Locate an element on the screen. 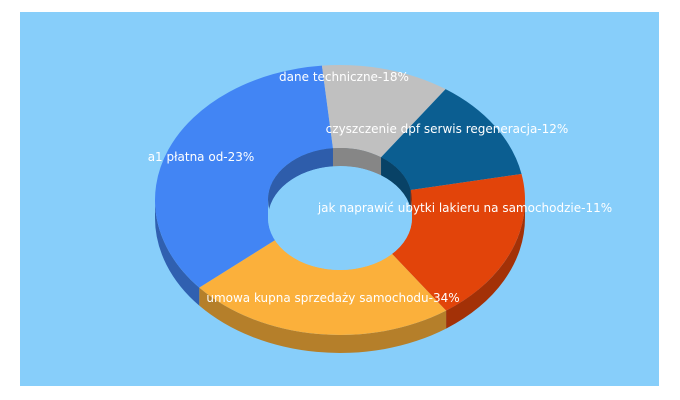 This screenshot has width=680, height=400. slice-side-umowa-kupna-sprzeda-y-samochodu is located at coordinates (177, 253).